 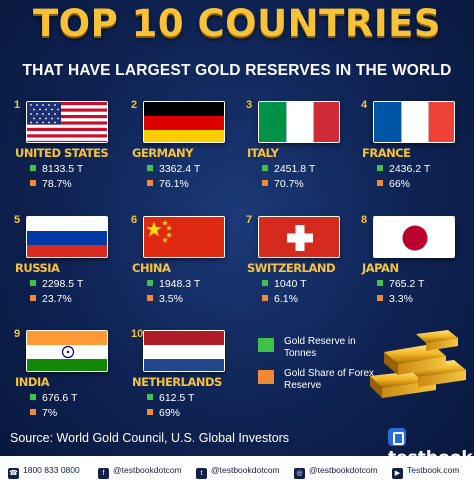 What do you see at coordinates (414, 237) in the screenshot?
I see `japan-flag-icon` at bounding box center [414, 237].